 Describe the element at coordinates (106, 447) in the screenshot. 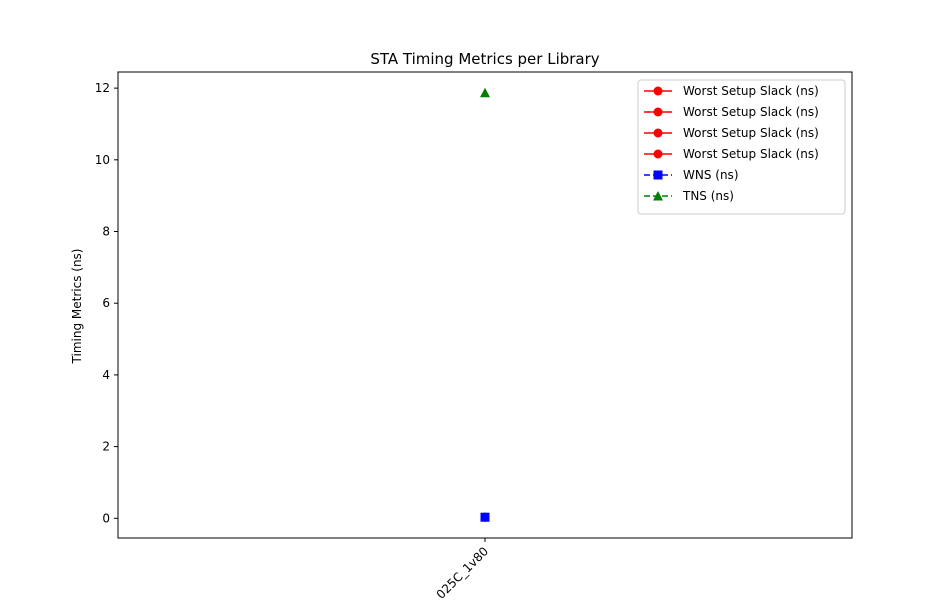

I see `y-tick-label: 2` at that location.